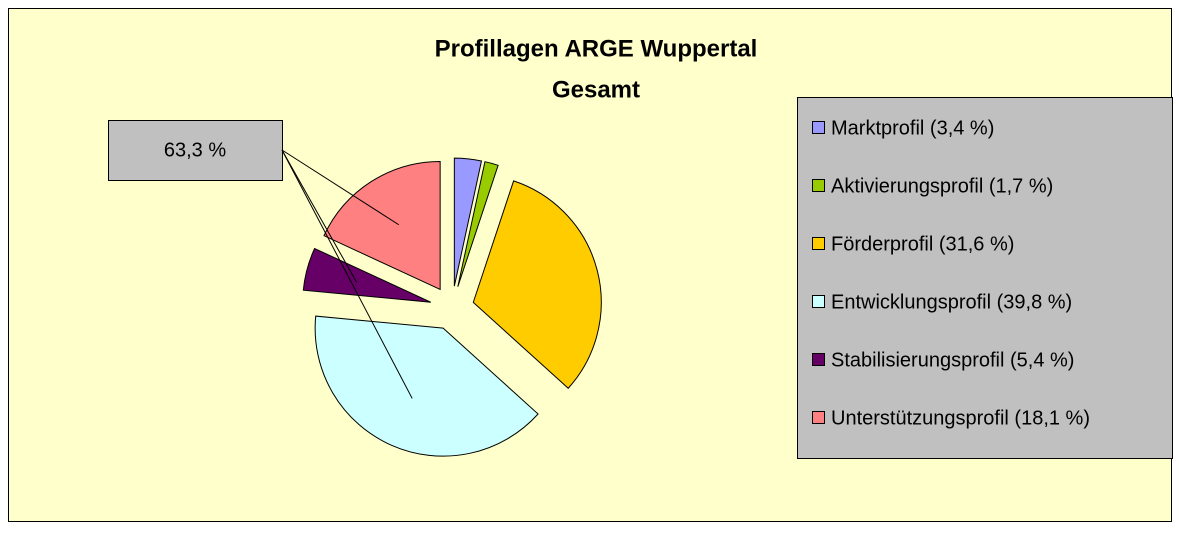 This screenshot has height=534, width=1179. Describe the element at coordinates (596, 48) in the screenshot. I see `chart-title: Profillagen ARGE Wuppertal` at that location.